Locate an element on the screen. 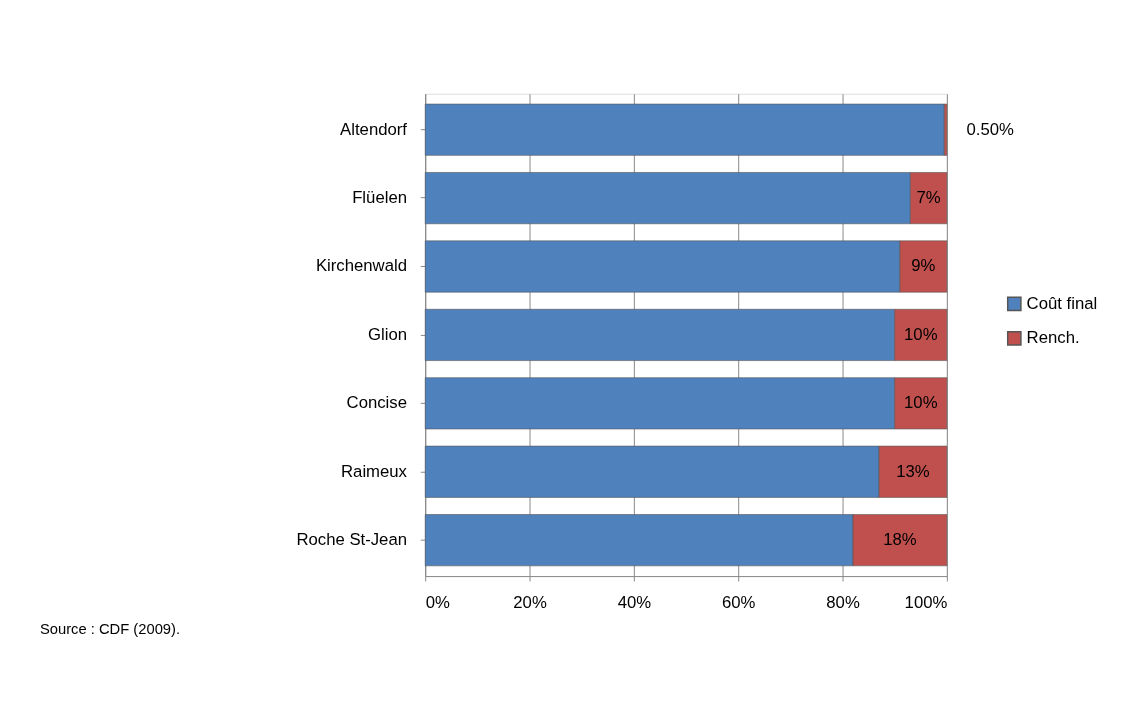 The height and width of the screenshot is (713, 1127). source-note: Source : CDF (2009). is located at coordinates (110, 629).